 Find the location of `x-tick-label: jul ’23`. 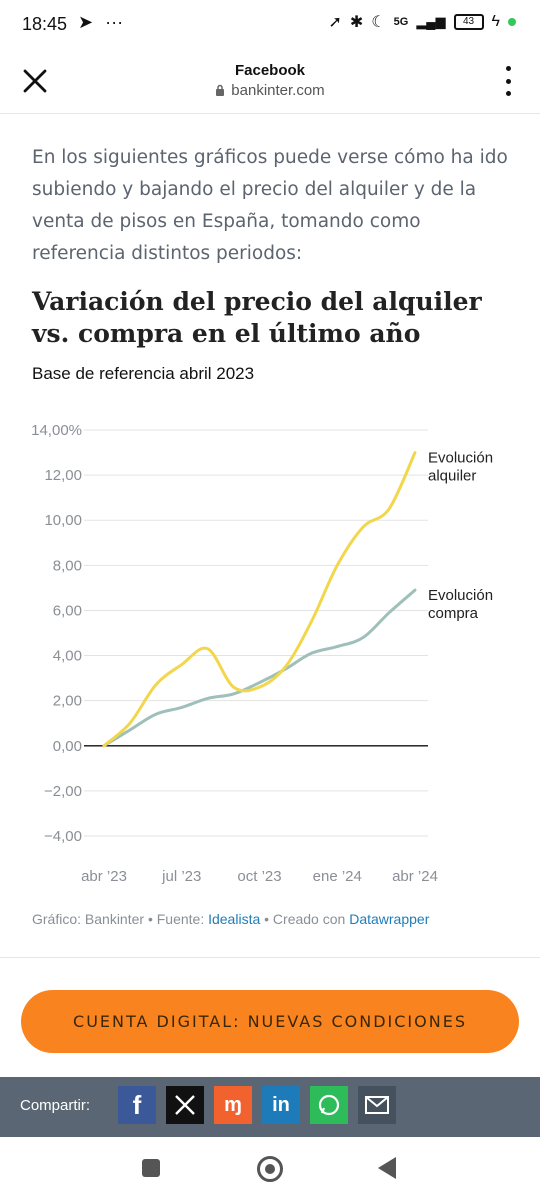

x-tick-label: jul ’23 is located at coordinates (181, 876).